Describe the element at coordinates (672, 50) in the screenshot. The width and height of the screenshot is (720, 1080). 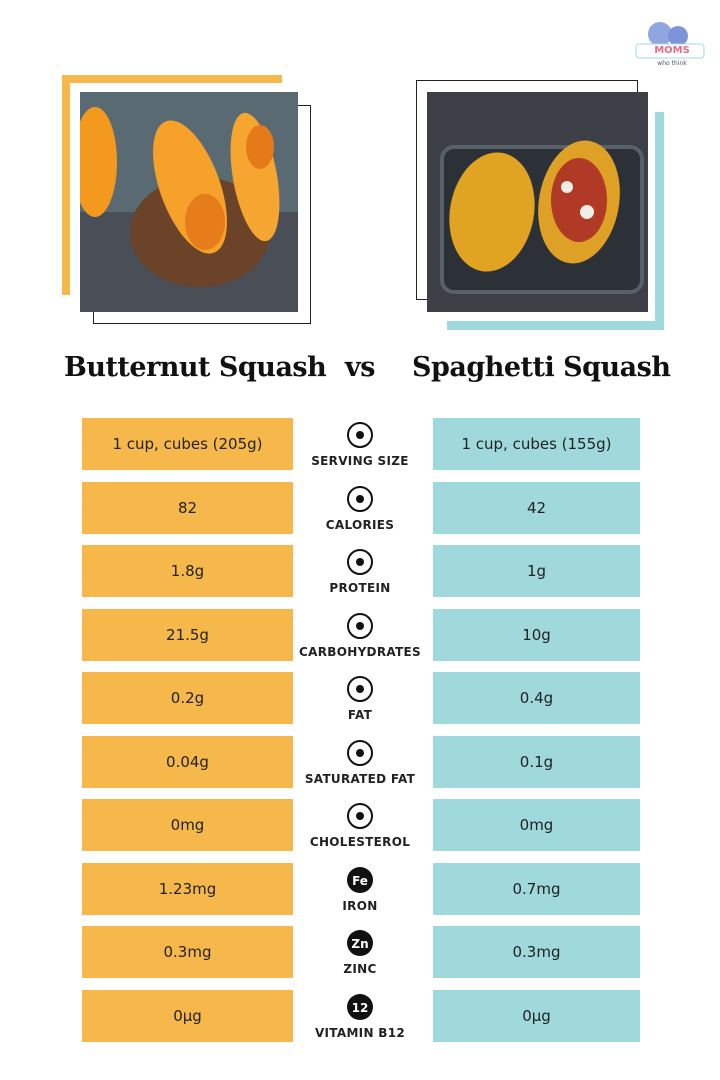
I see `logo-title: MOMS` at that location.